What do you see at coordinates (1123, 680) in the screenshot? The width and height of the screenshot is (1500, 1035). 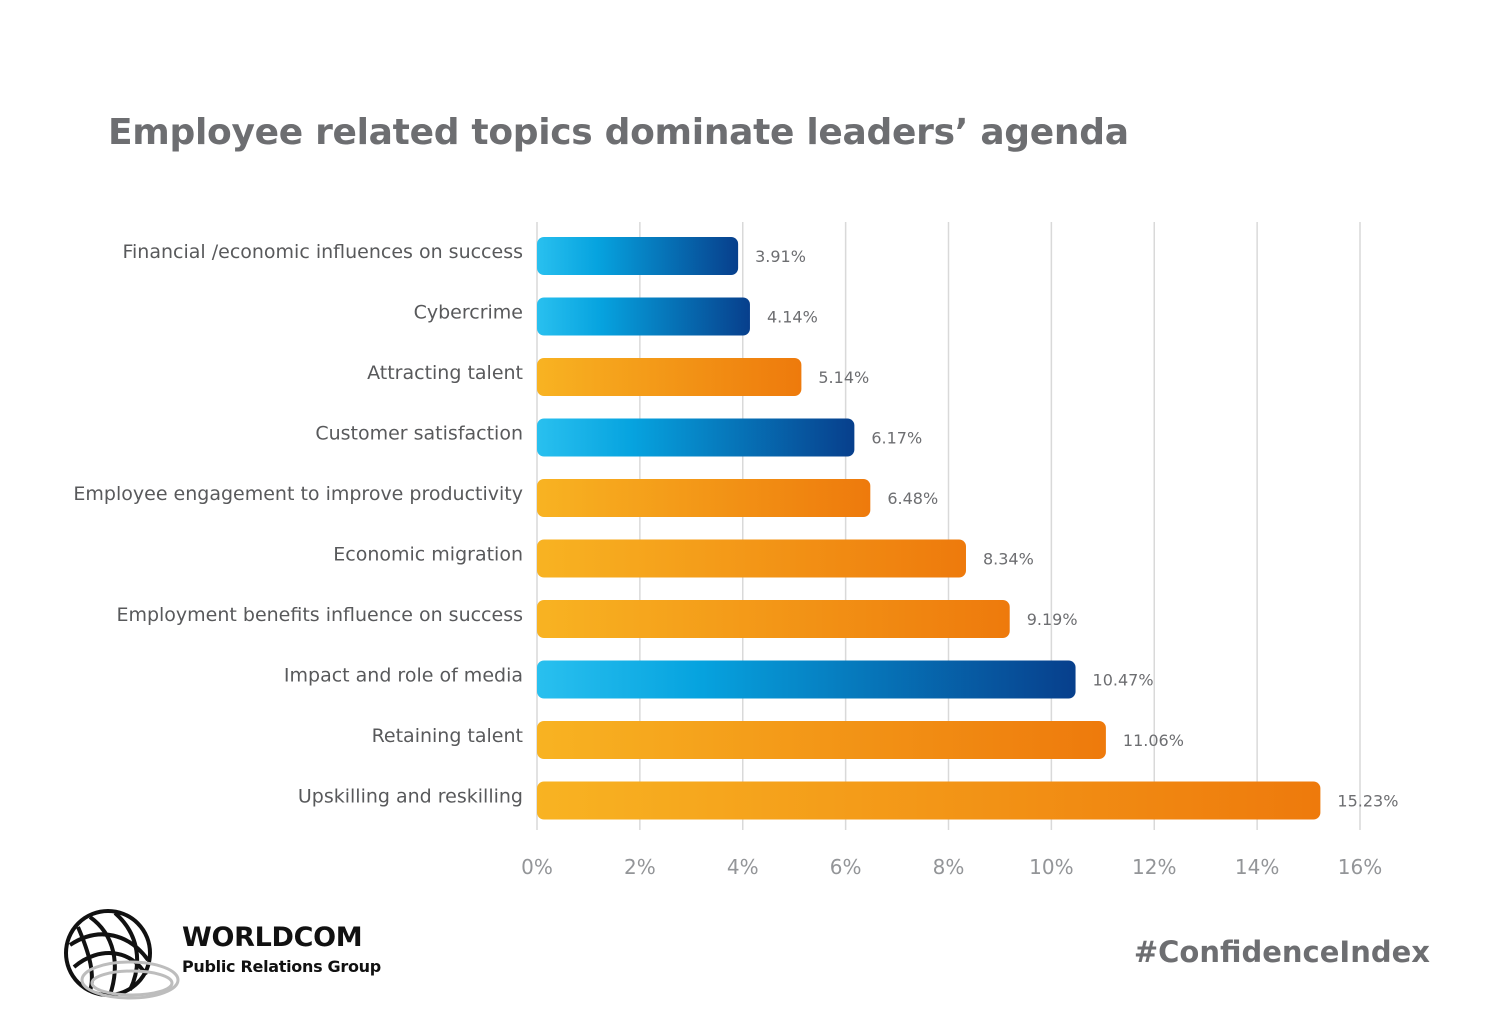 I see `data-label: 10.47%` at bounding box center [1123, 680].